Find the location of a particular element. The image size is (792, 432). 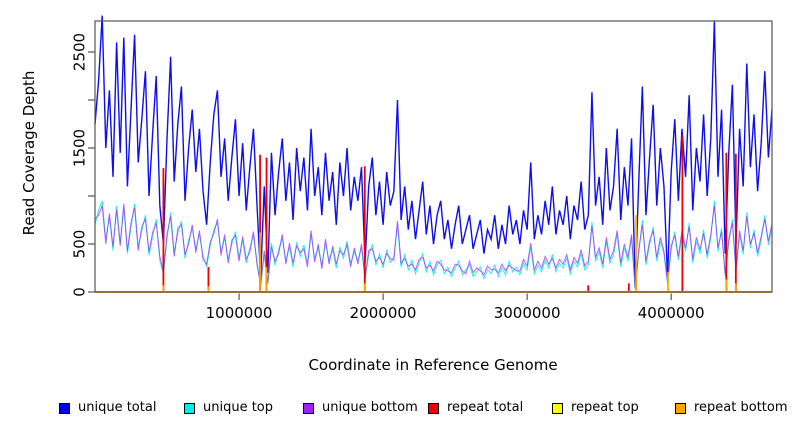

legend-label-repeat-total: repeat total is located at coordinates (485, 407).